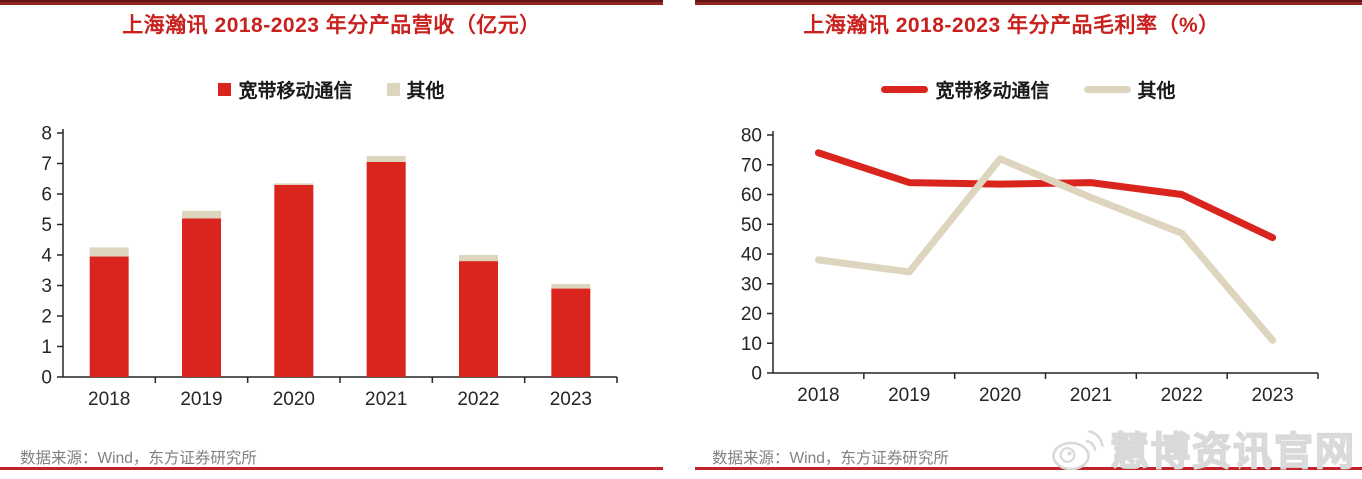 This screenshot has height=479, width=1362. What do you see at coordinates (1078, 450) in the screenshot?
I see `megaphone-circle-icon` at bounding box center [1078, 450].